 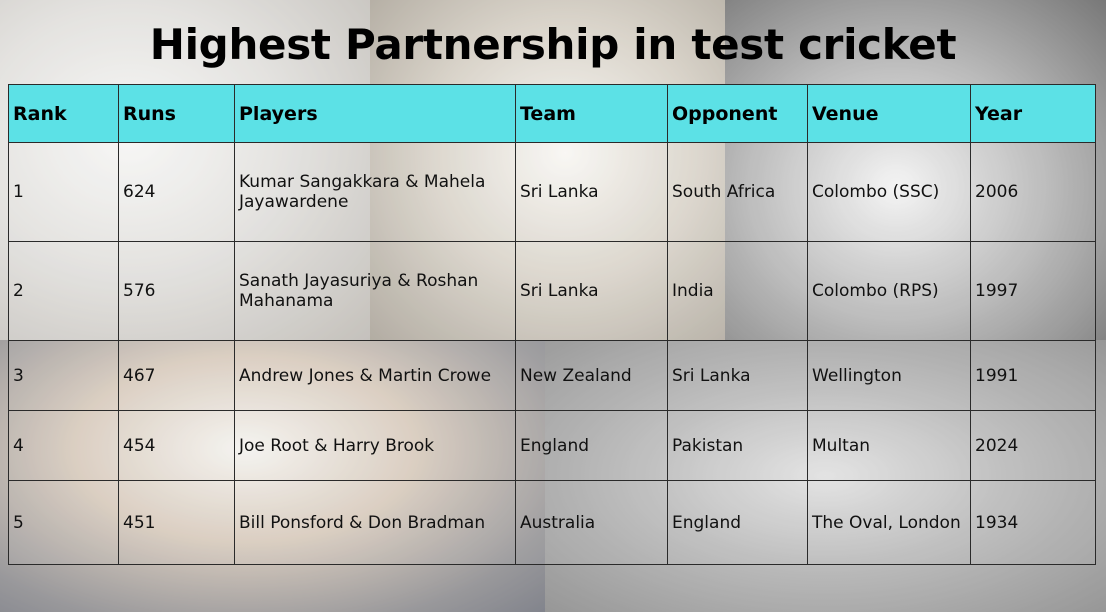 What do you see at coordinates (1033, 113) in the screenshot?
I see `column-header-year: Year` at bounding box center [1033, 113].